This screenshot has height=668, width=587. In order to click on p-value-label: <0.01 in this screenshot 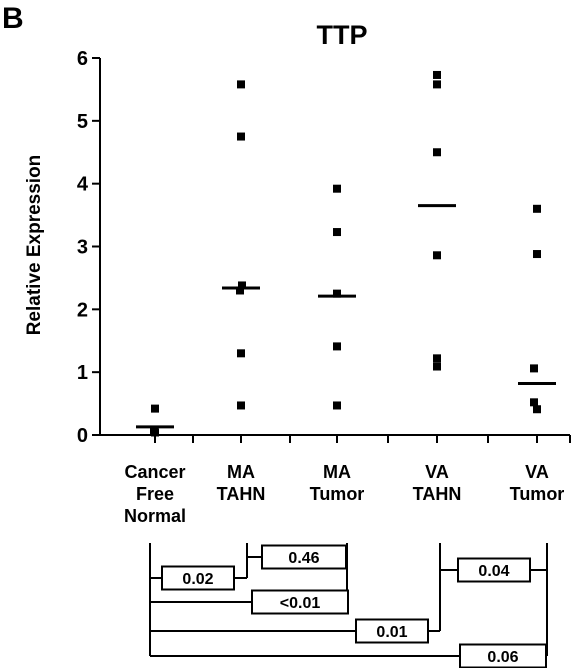, I will do `click(300, 603)`.